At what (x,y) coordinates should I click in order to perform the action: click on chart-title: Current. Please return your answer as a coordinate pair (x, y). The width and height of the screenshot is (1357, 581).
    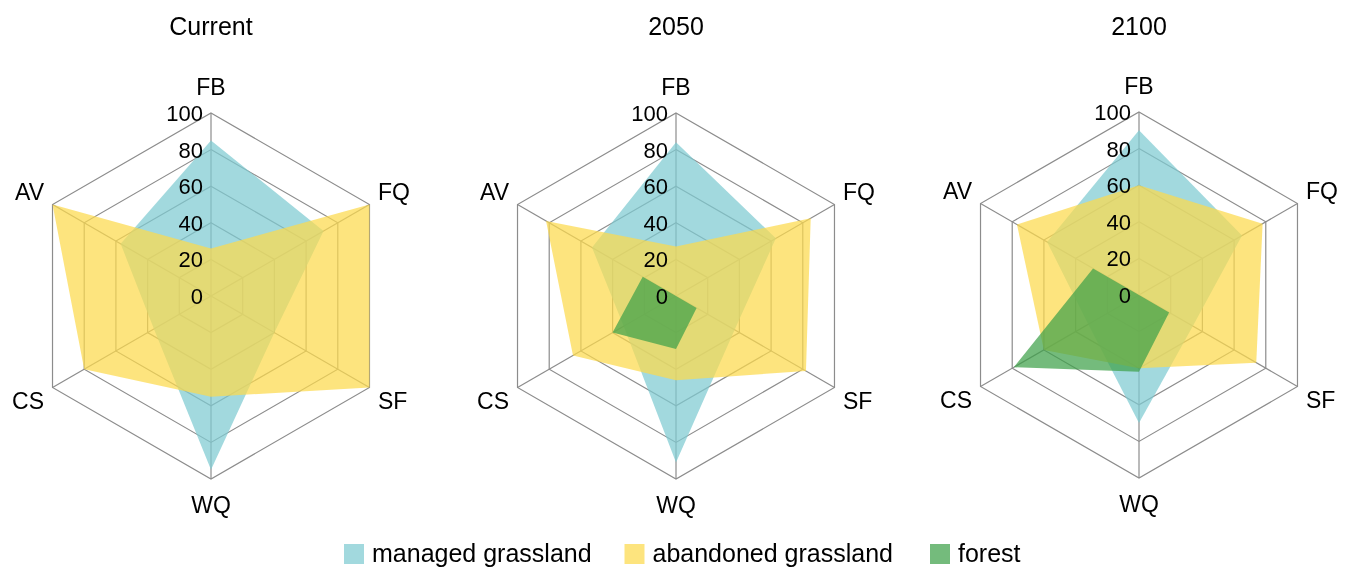
    Looking at the image, I should click on (211, 26).